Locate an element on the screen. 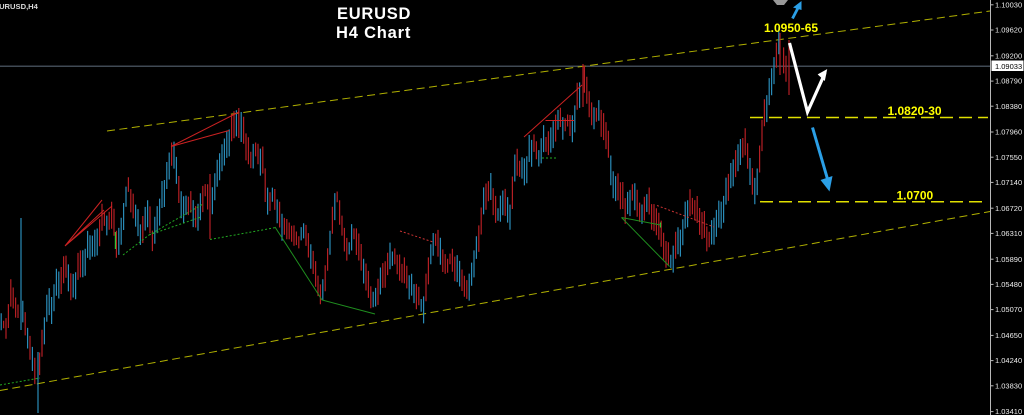 The width and height of the screenshot is (1024, 415). svg-text: 1.07140 is located at coordinates (1008, 182).